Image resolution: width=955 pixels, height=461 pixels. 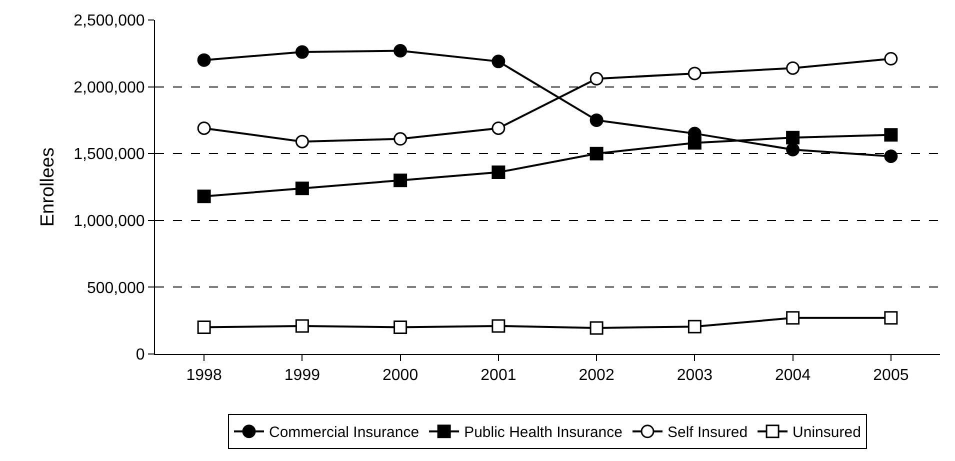 I want to click on y-axis-title: Enrollees, so click(x=47, y=187).